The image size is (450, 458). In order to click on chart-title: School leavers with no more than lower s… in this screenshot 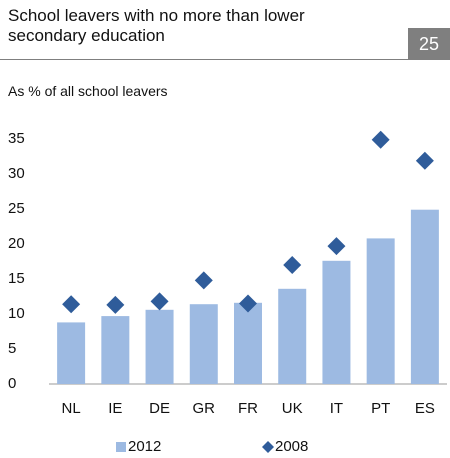, I will do `click(156, 25)`.